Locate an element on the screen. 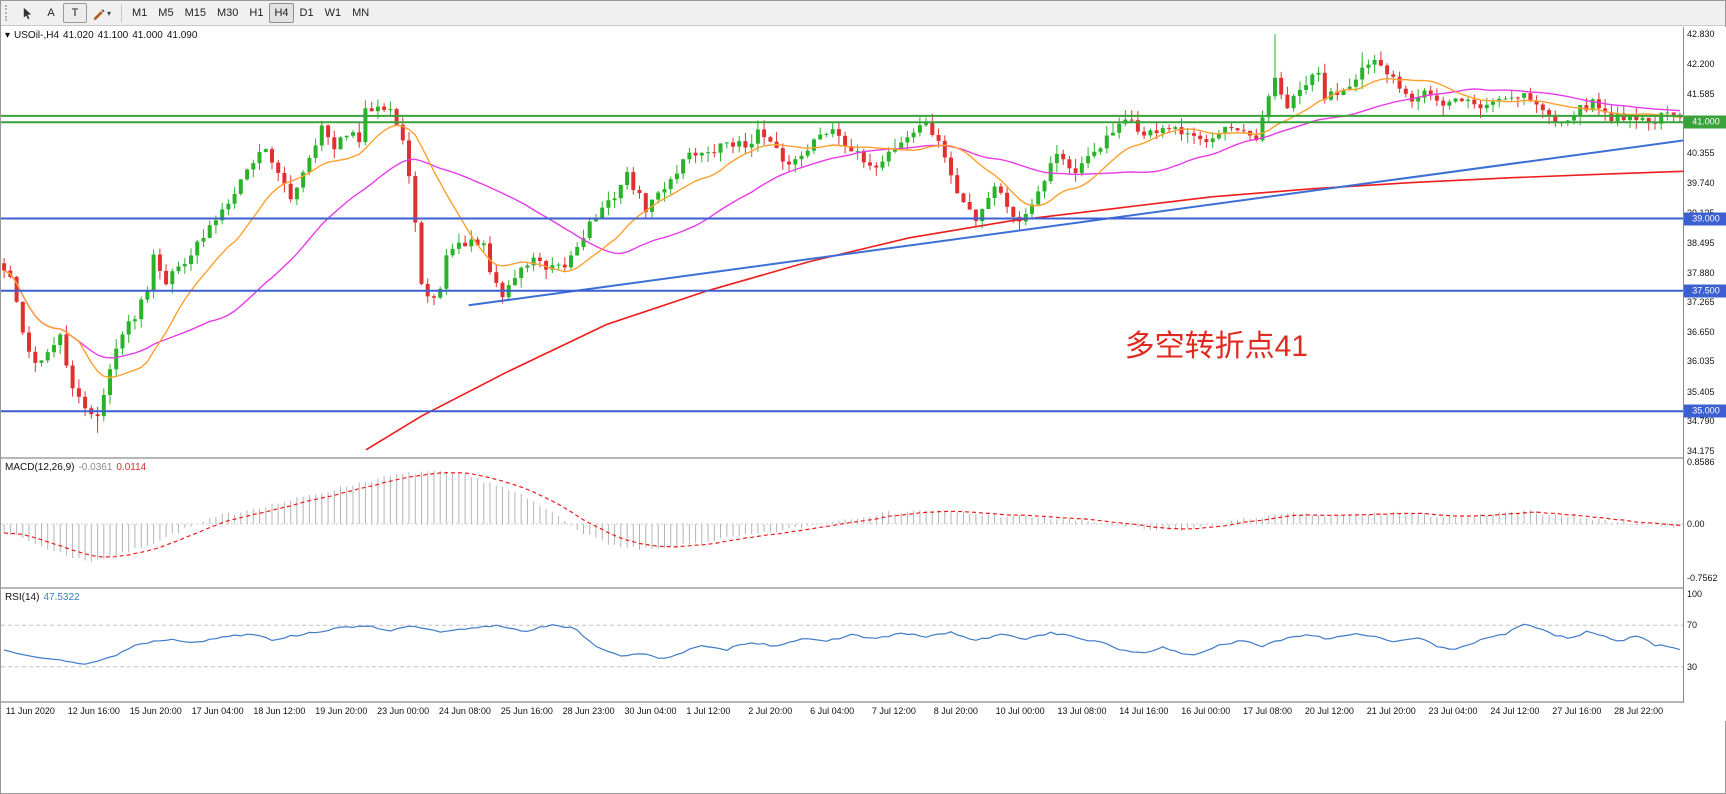  time-tick-label: 7 Jul 12:00 is located at coordinates (893, 711).